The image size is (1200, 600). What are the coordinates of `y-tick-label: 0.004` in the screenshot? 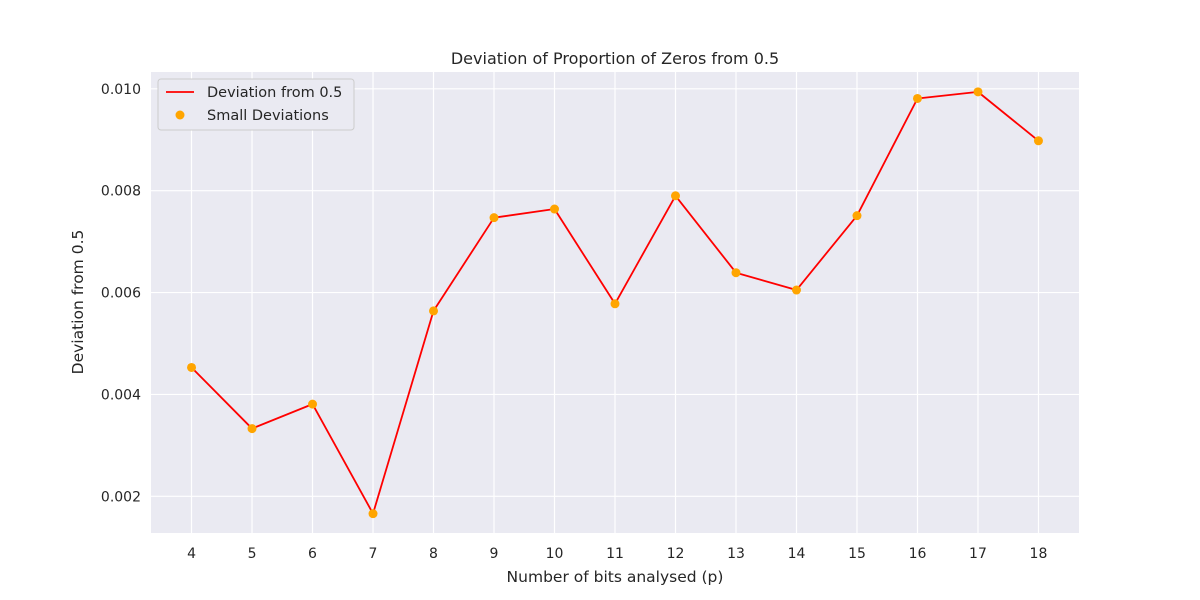 It's located at (121, 395).